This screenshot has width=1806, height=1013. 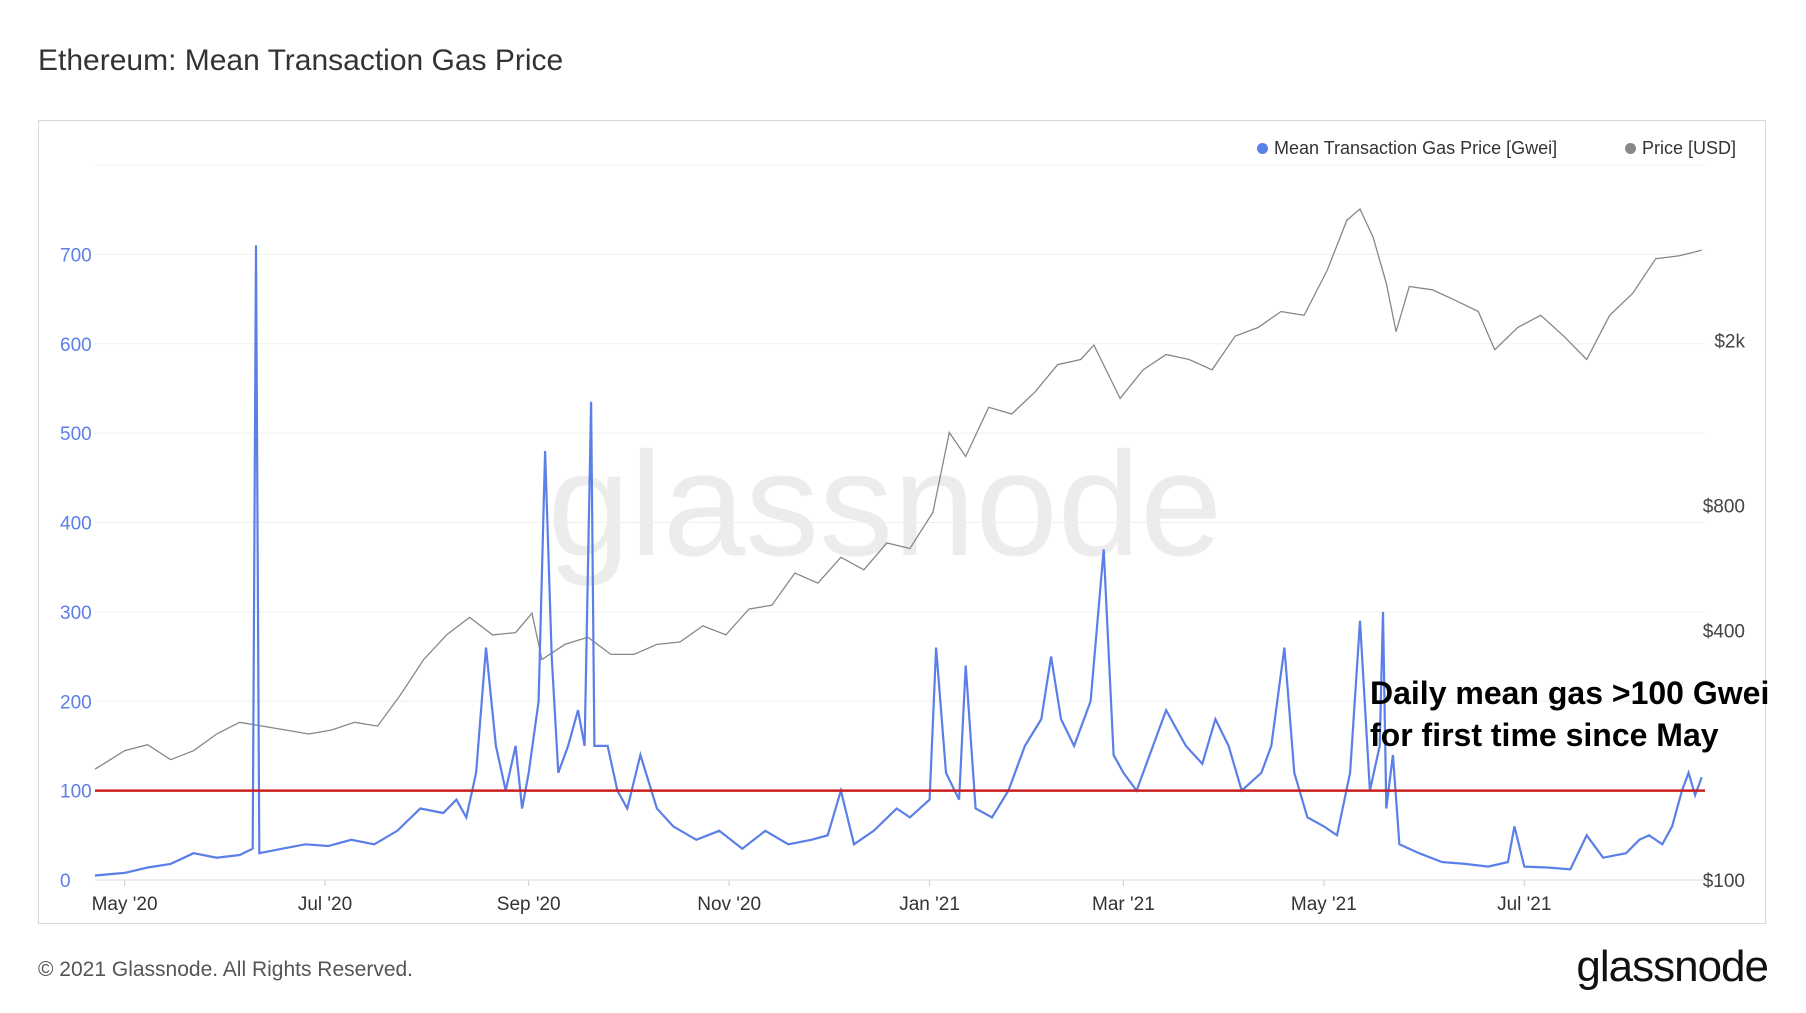 I want to click on legend-gas-dot, so click(x=1262, y=148).